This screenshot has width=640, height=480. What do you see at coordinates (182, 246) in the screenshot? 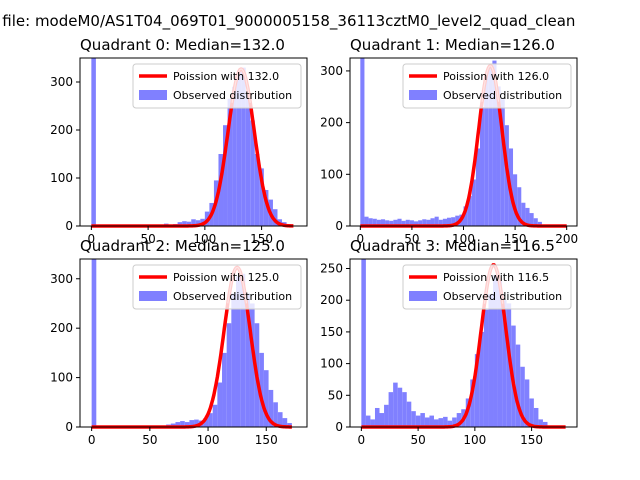
I see `panel-title: Quadrant 2: Median=125.0` at bounding box center [182, 246].